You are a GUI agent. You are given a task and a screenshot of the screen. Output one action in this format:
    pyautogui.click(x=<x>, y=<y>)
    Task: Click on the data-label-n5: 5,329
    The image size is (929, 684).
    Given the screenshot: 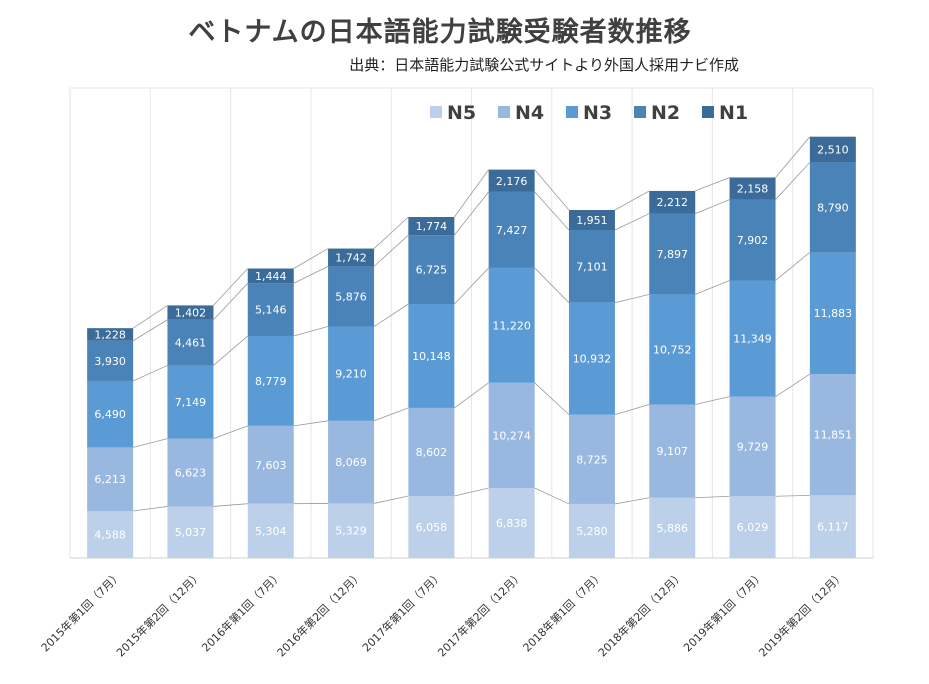 What is the action you would take?
    pyautogui.click(x=351, y=531)
    